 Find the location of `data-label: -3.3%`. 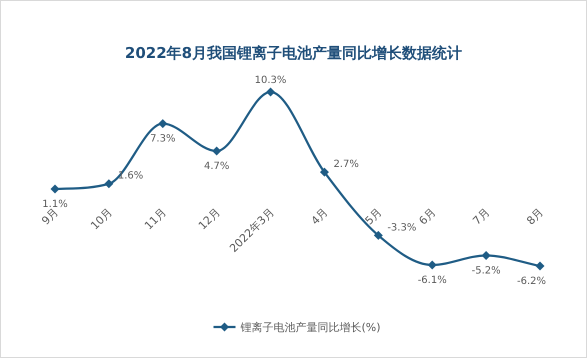

data-label: -3.3% is located at coordinates (401, 228).